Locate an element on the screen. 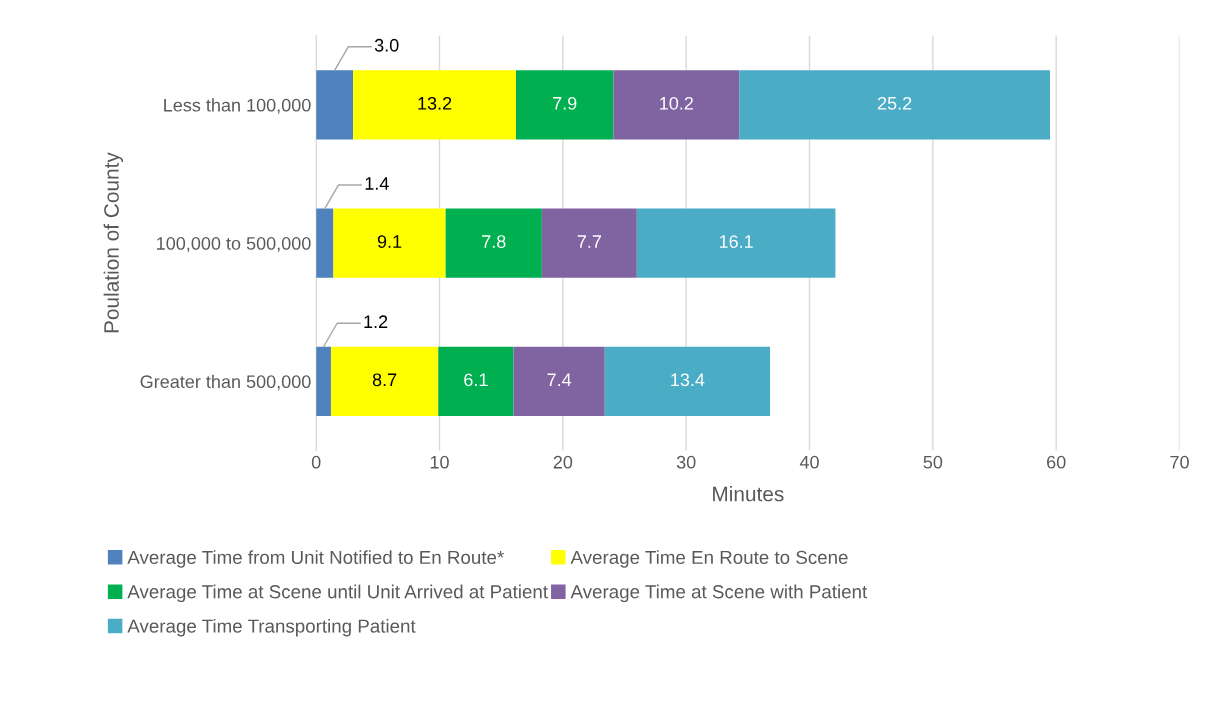  data-label: 3.0 is located at coordinates (386, 45).